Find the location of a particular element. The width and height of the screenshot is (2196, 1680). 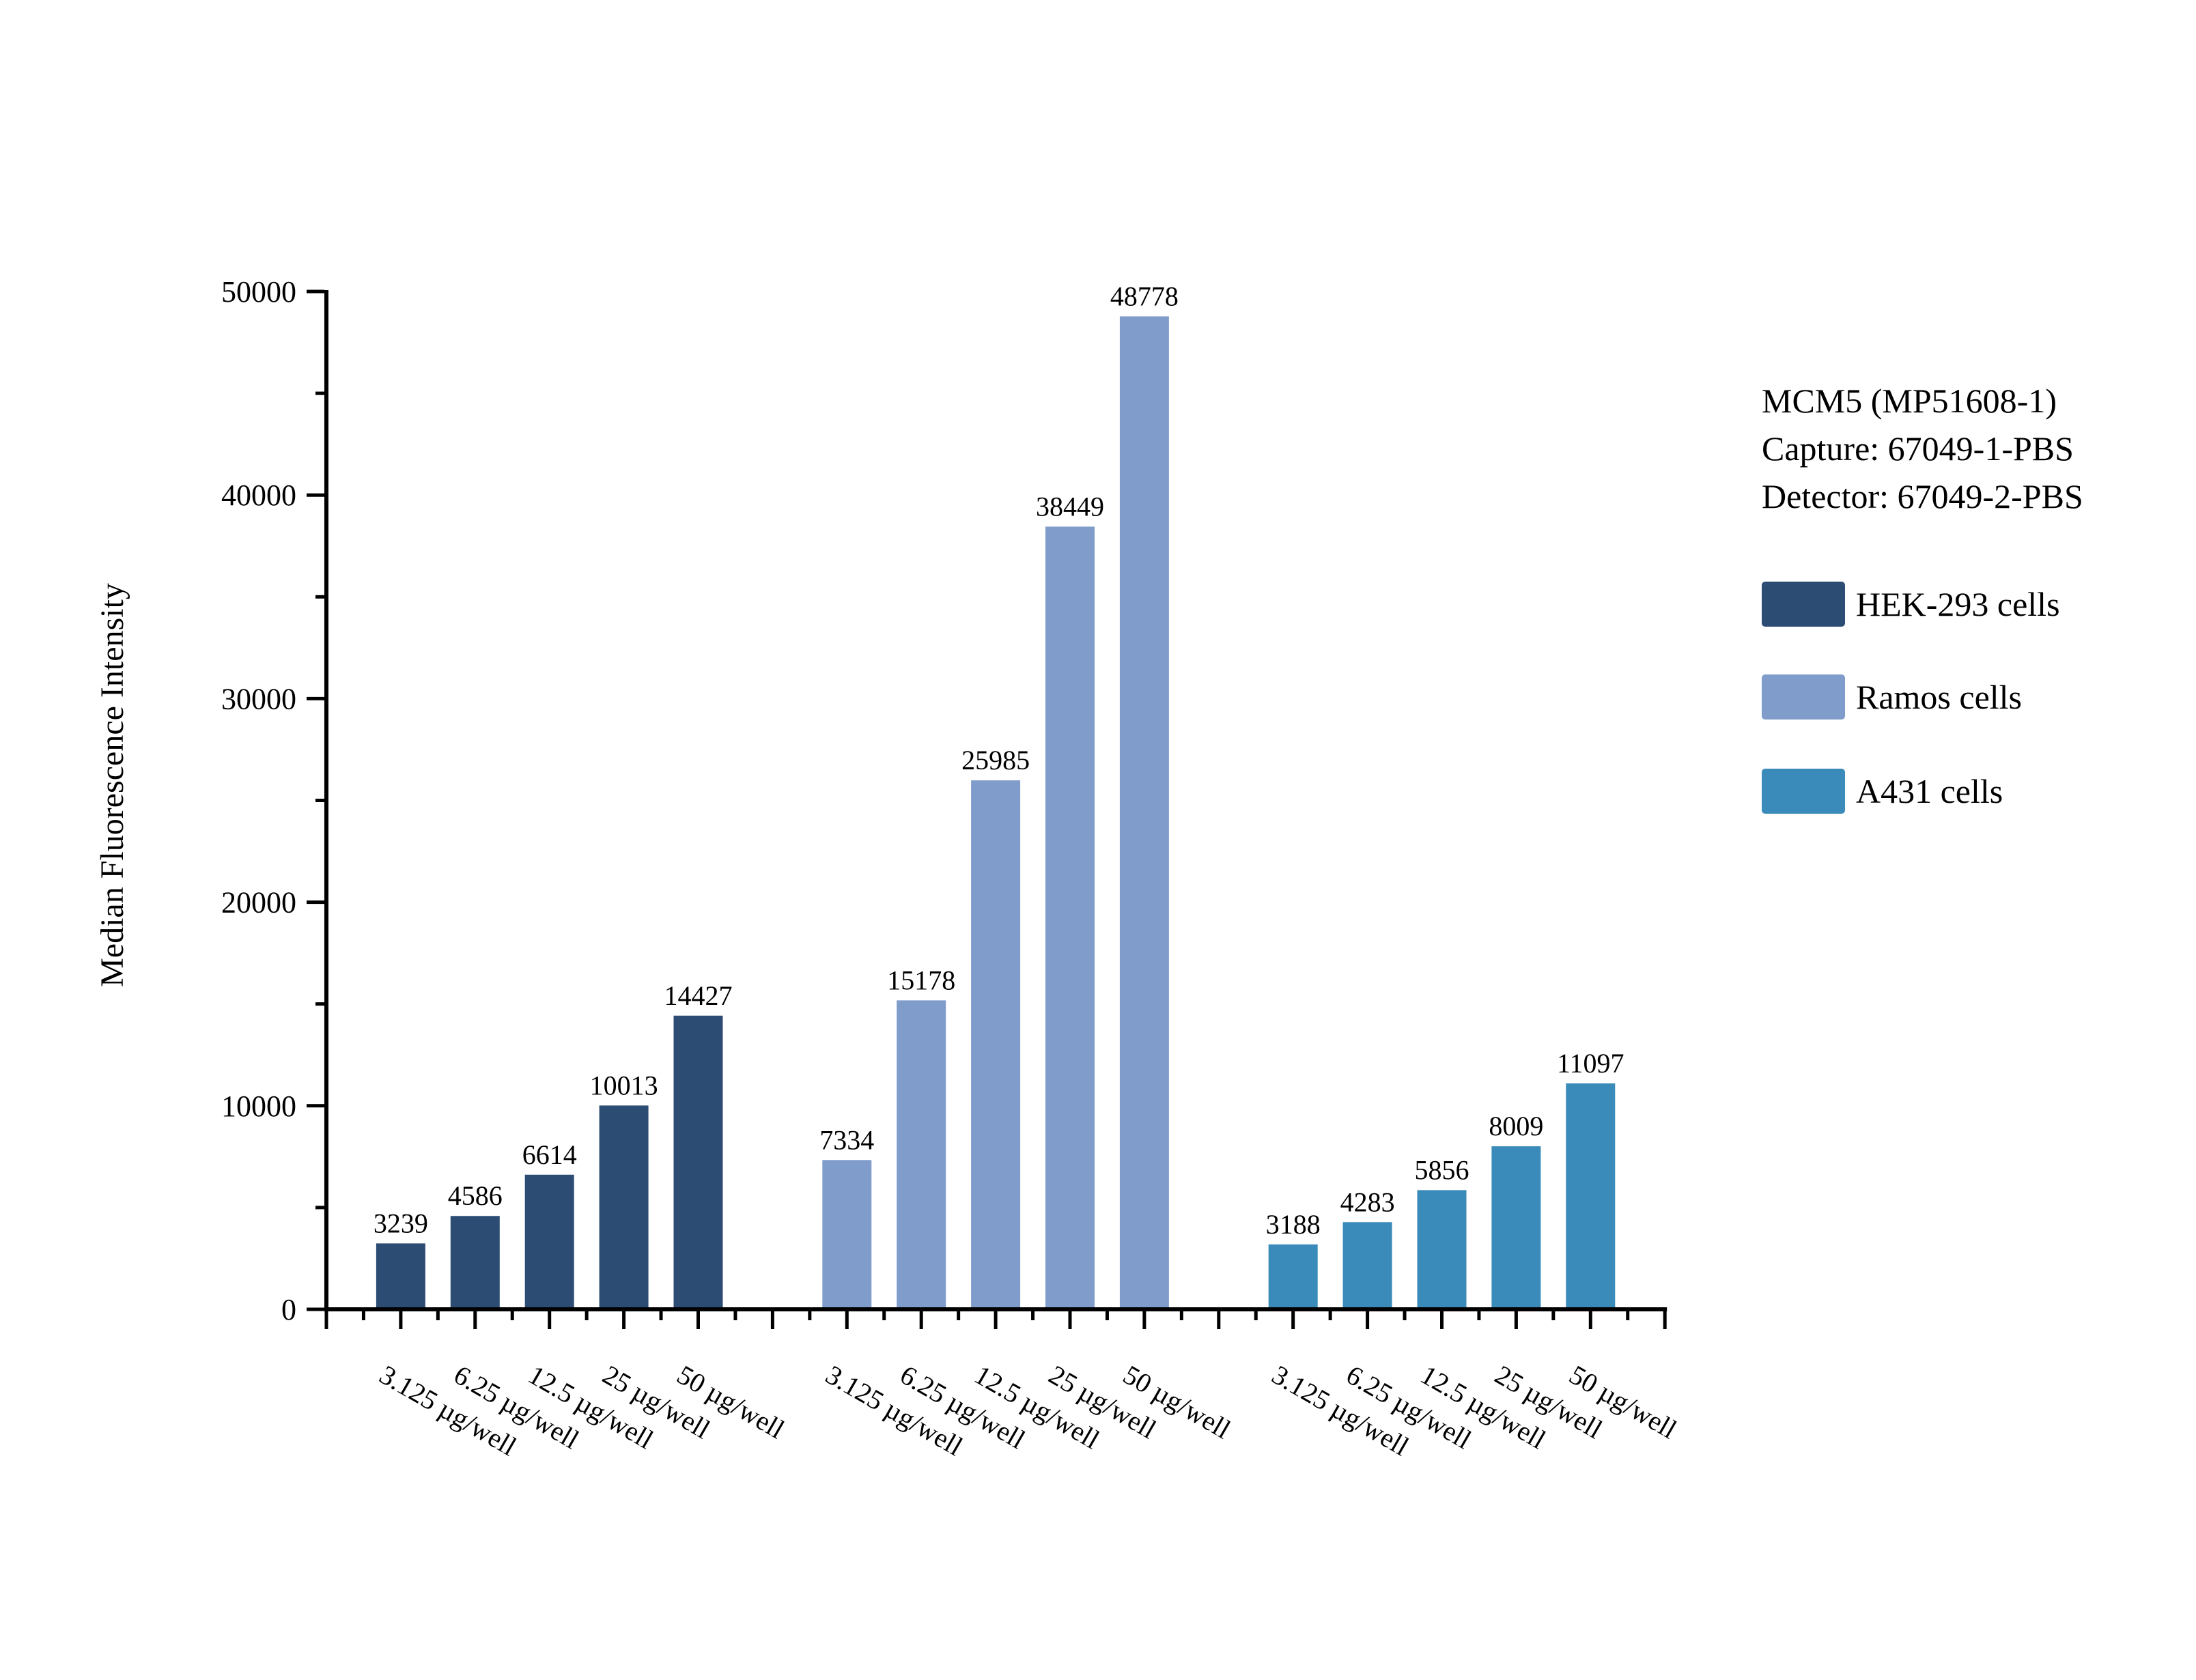

y-axis-ticks is located at coordinates (315, 800).